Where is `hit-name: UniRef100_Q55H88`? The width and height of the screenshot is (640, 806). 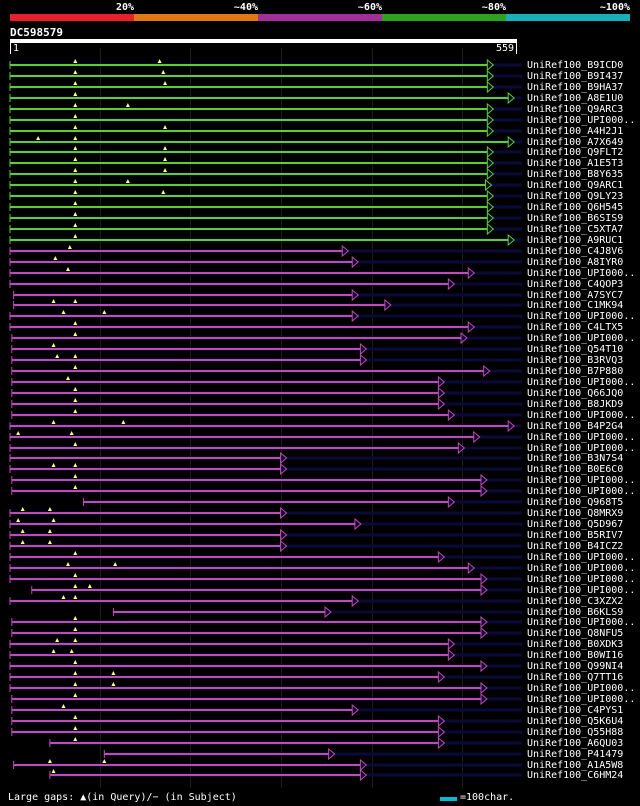 hit-name: UniRef100_Q55H88 is located at coordinates (575, 732).